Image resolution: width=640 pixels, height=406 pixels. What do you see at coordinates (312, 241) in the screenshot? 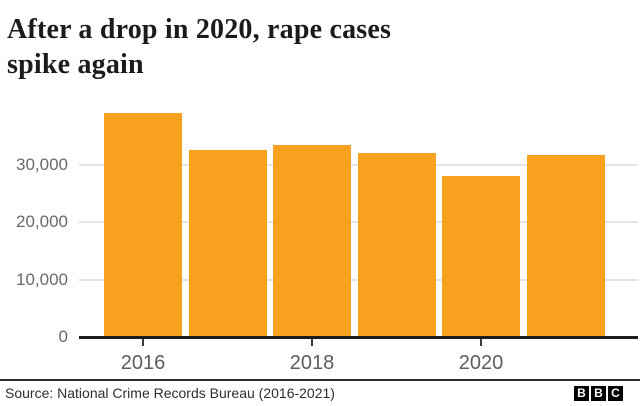
I see `bar-2018` at bounding box center [312, 241].